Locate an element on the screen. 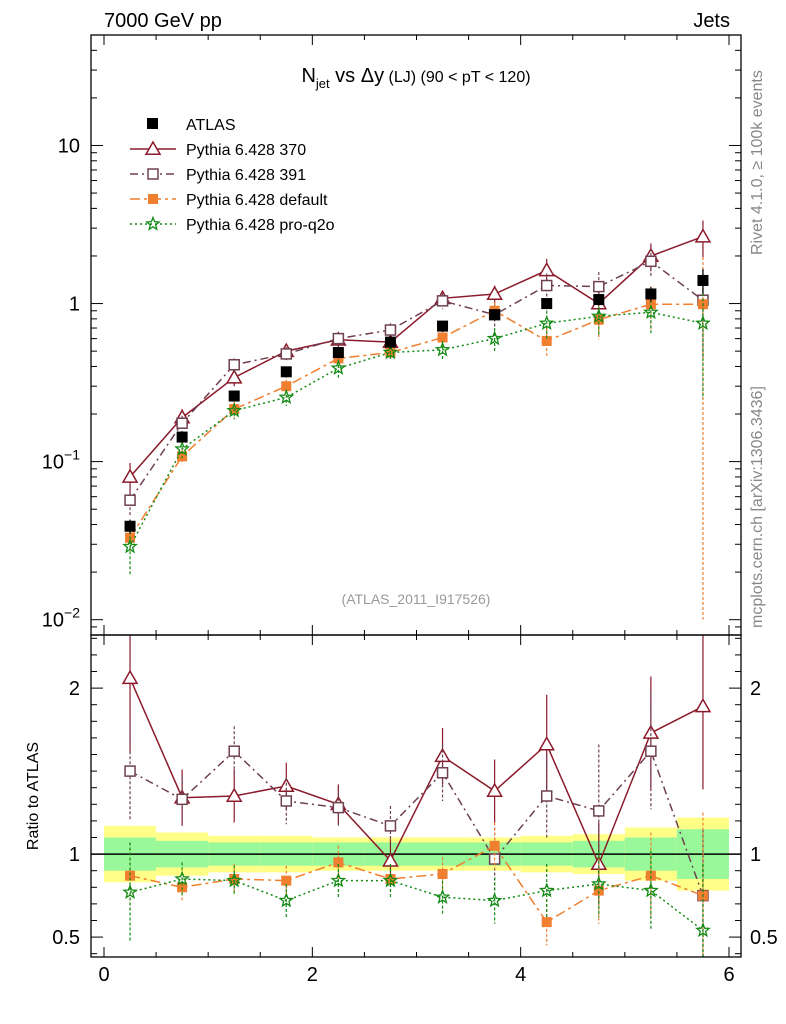  mcplots-label: mcplots.cern.ch [arXiv:1306.3436] is located at coordinates (757, 507).